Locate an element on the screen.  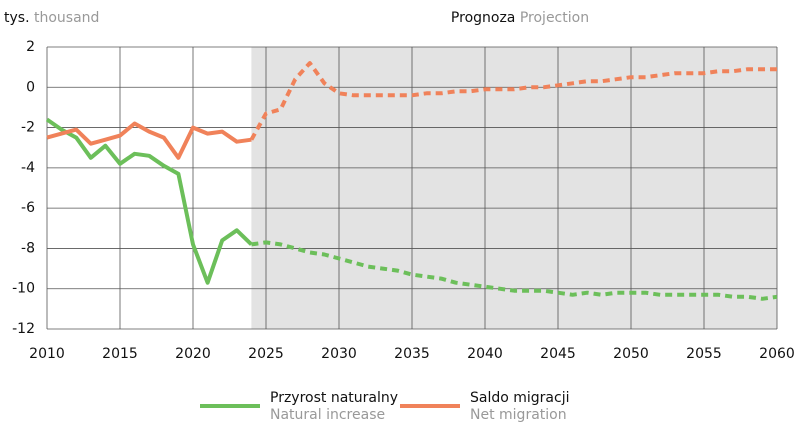
y-tick-label: 0 is located at coordinates (30, 87).